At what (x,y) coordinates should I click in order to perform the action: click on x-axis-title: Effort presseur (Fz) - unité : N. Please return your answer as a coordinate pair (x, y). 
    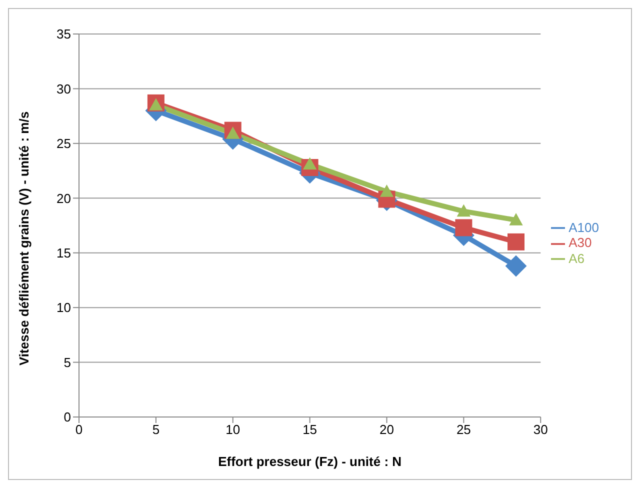
    Looking at the image, I should click on (310, 462).